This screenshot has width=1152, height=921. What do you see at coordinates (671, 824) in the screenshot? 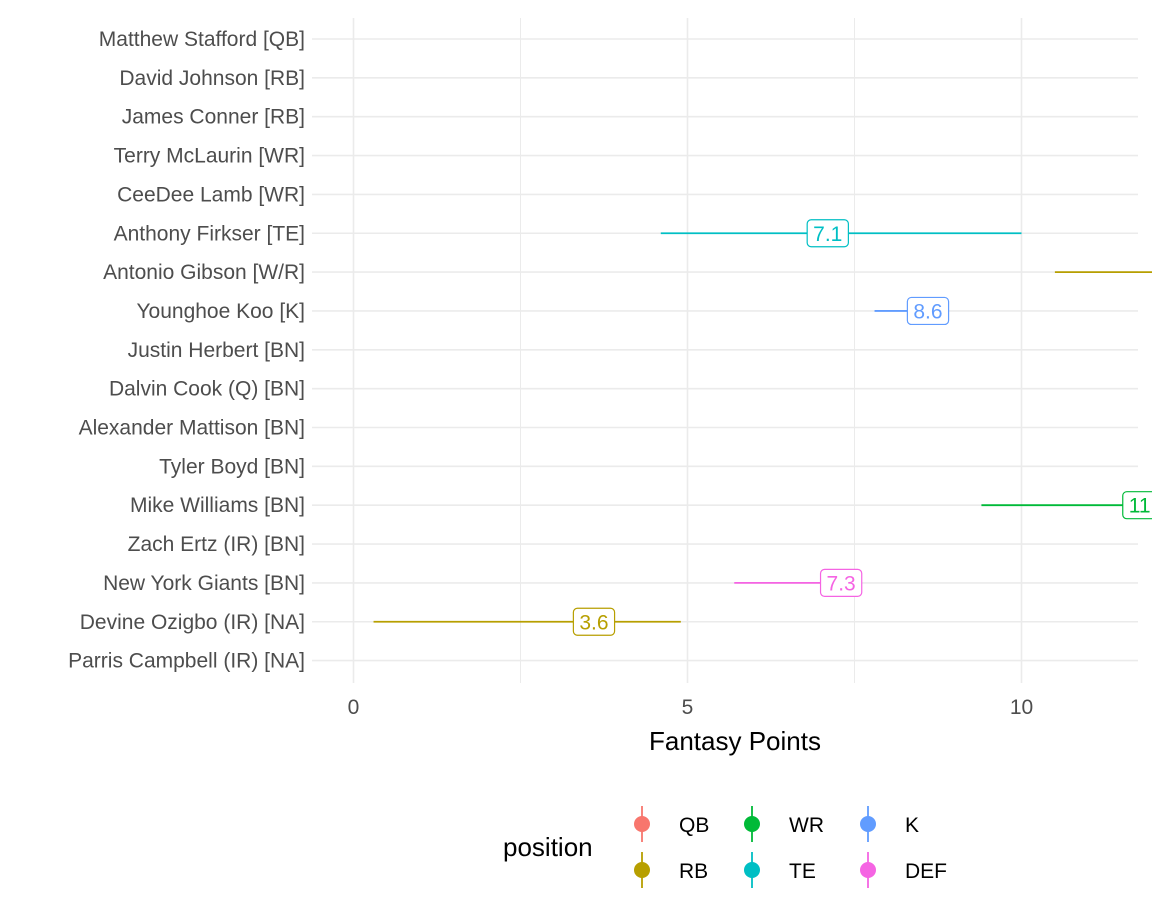
I see `legend-key-qb: QB` at bounding box center [671, 824].